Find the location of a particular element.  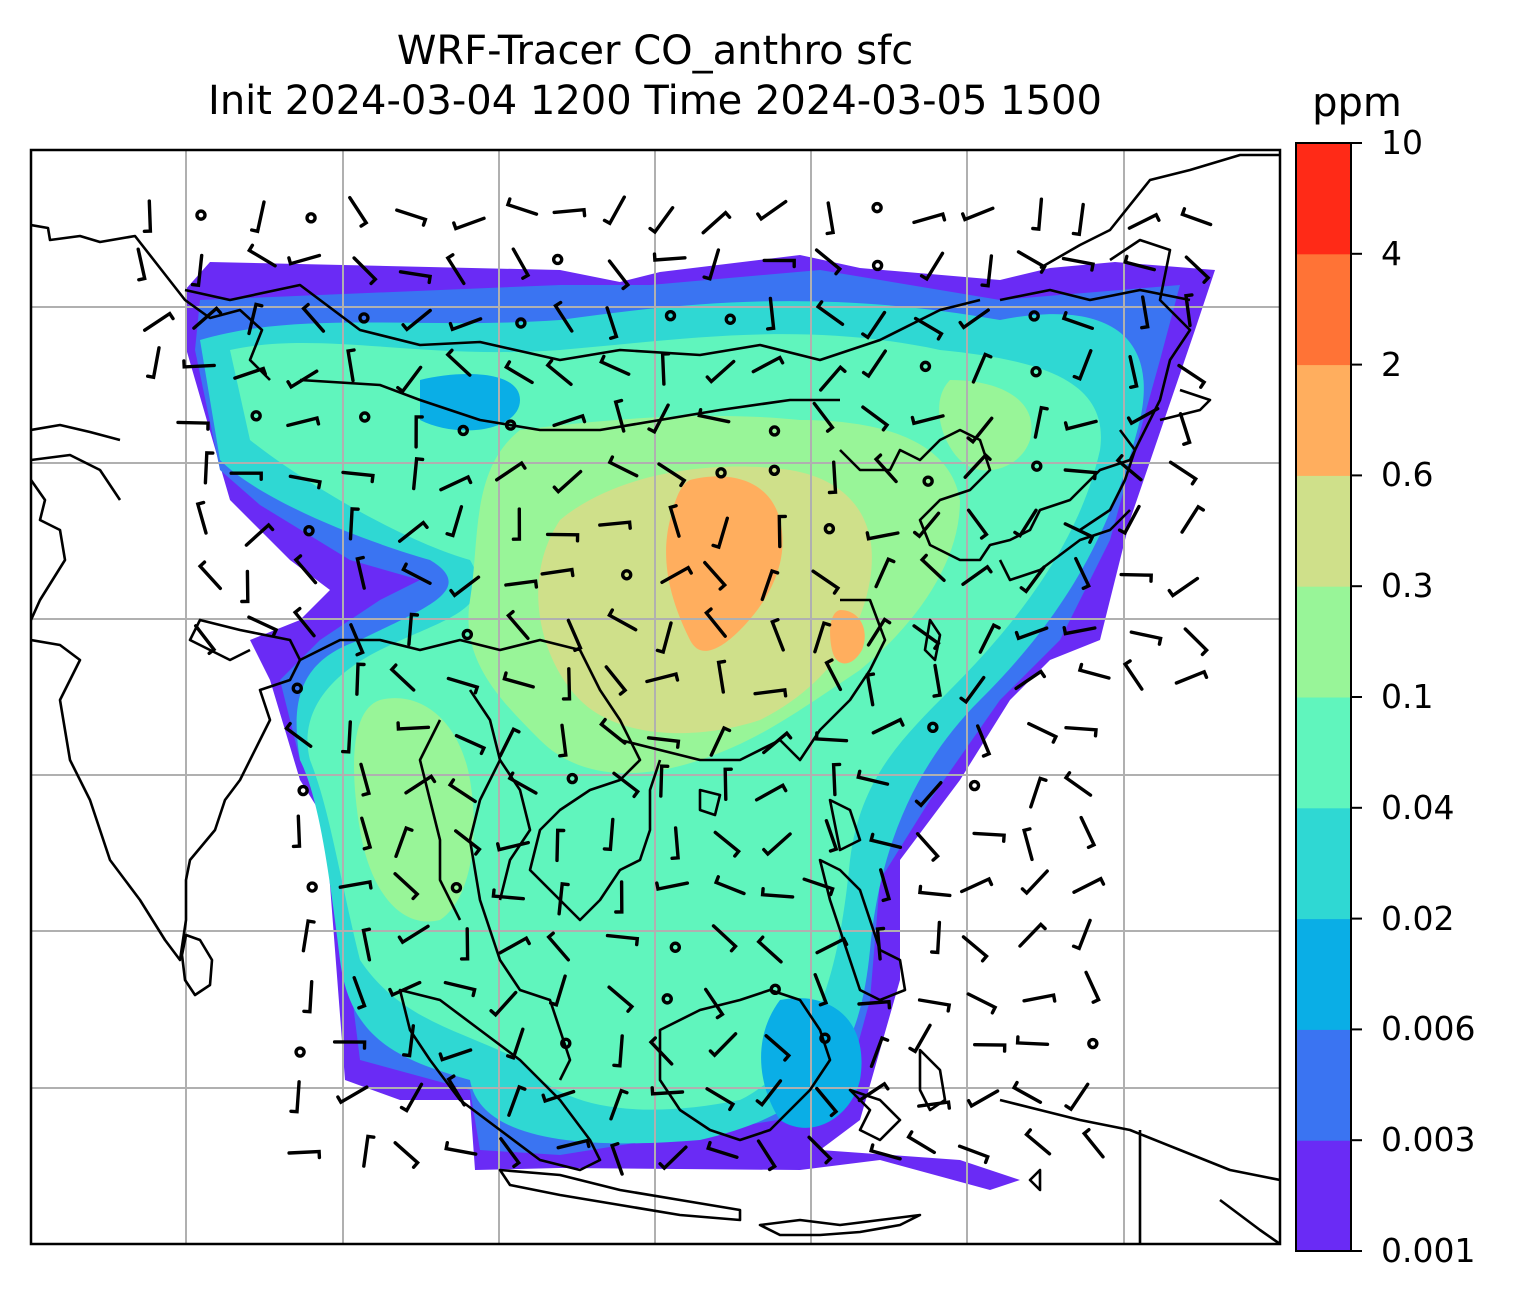

india-coast is located at coordinates (166, 592).